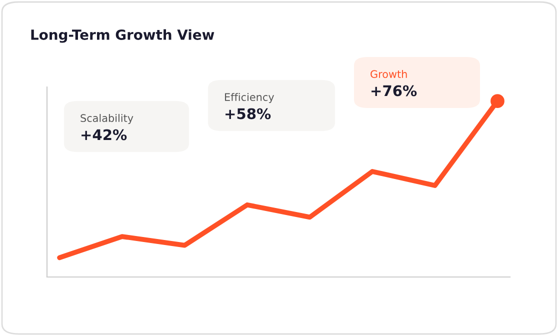 This screenshot has height=336, width=558. Describe the element at coordinates (394, 90) in the screenshot. I see `text: +76%` at that location.